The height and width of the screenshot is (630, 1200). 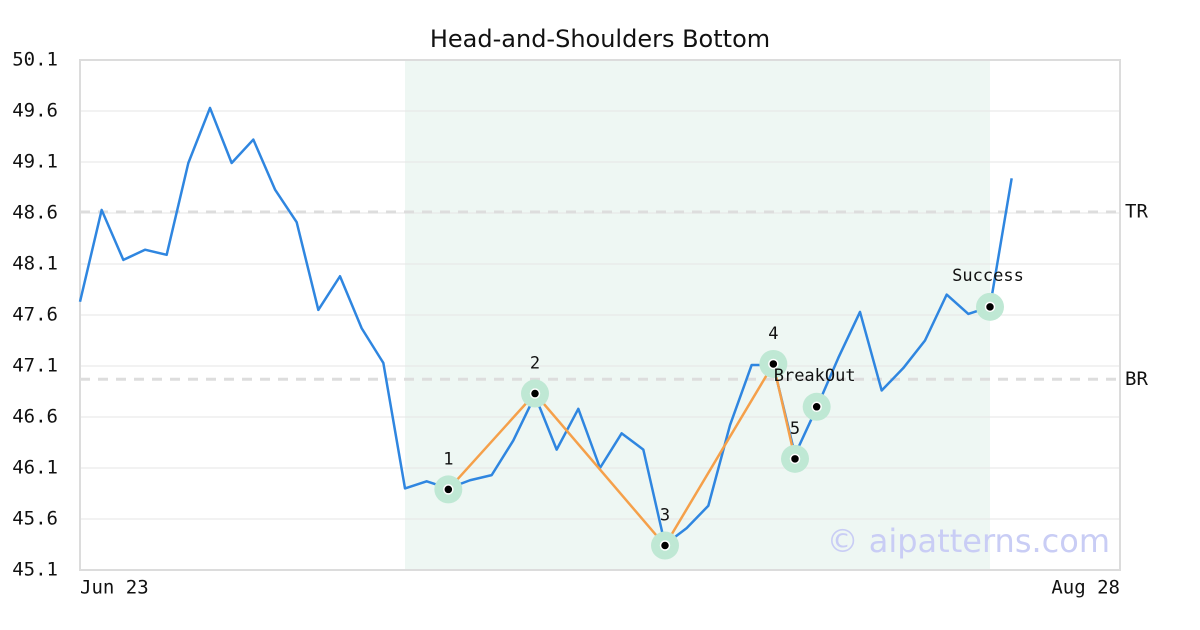 I want to click on y-tick-label: 45.6, so click(x=35, y=519).